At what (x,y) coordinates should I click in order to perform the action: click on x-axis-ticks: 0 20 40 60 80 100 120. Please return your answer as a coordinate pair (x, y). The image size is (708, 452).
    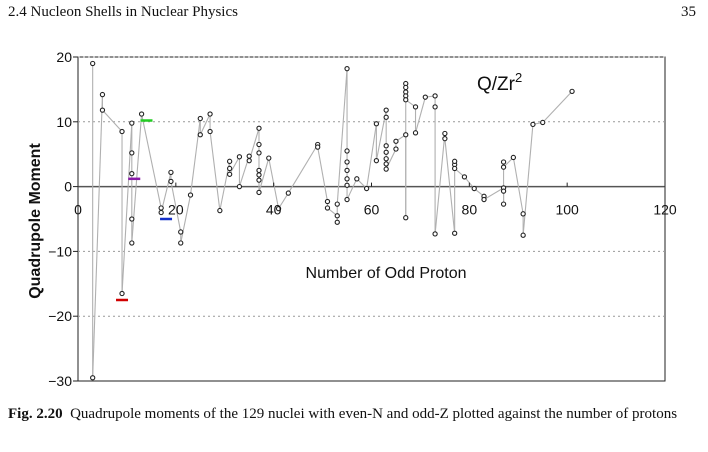
    Looking at the image, I should click on (375, 200).